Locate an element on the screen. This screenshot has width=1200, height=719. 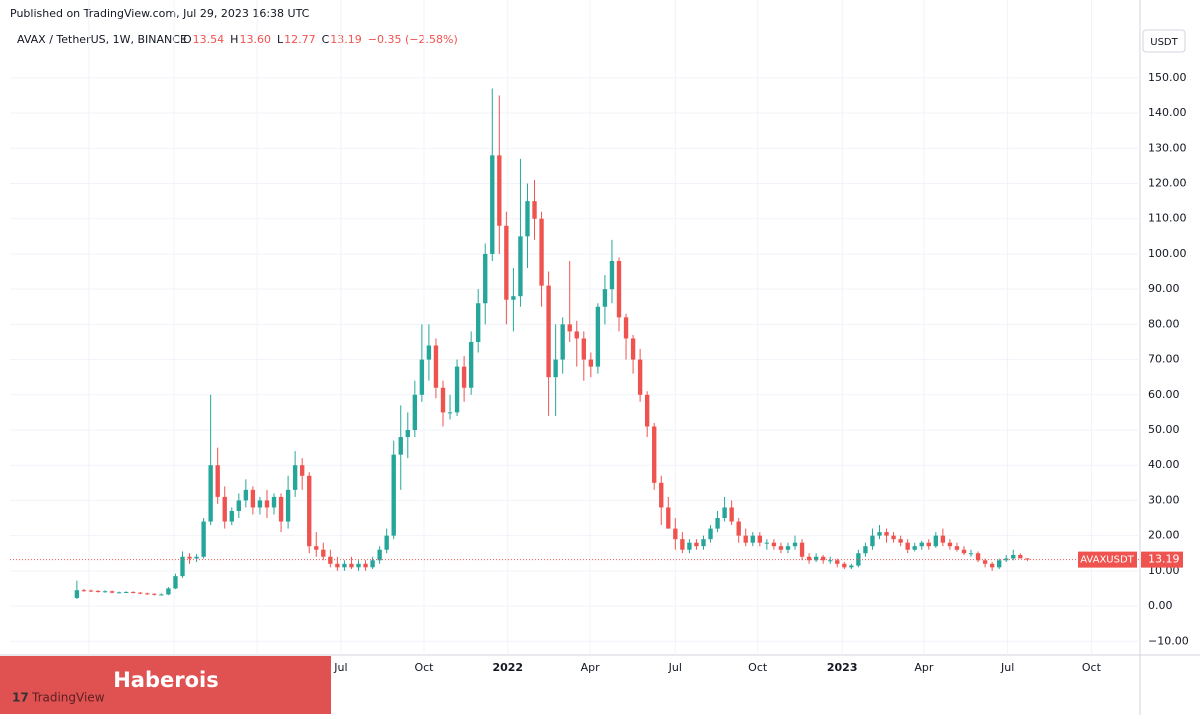
x-tick-label: 2023 is located at coordinates (842, 667).